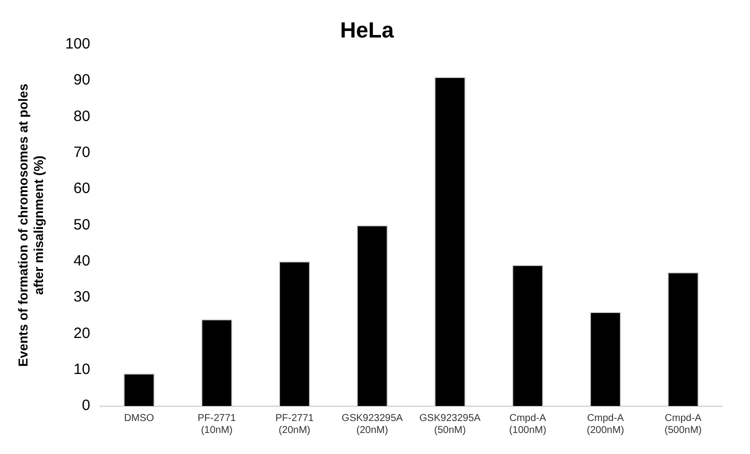 This screenshot has width=750, height=454. What do you see at coordinates (527, 424) in the screenshot?
I see `x-tick-label: Cmpd-A (100nM)` at bounding box center [527, 424].